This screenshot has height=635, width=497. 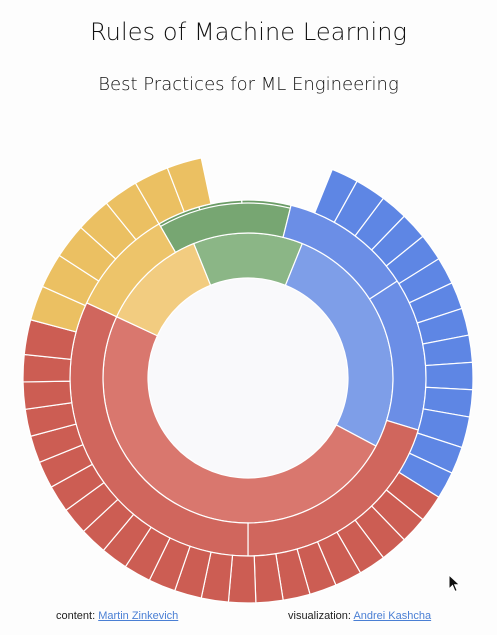 What do you see at coordinates (248, 378) in the screenshot?
I see `sunburst-center` at bounding box center [248, 378].